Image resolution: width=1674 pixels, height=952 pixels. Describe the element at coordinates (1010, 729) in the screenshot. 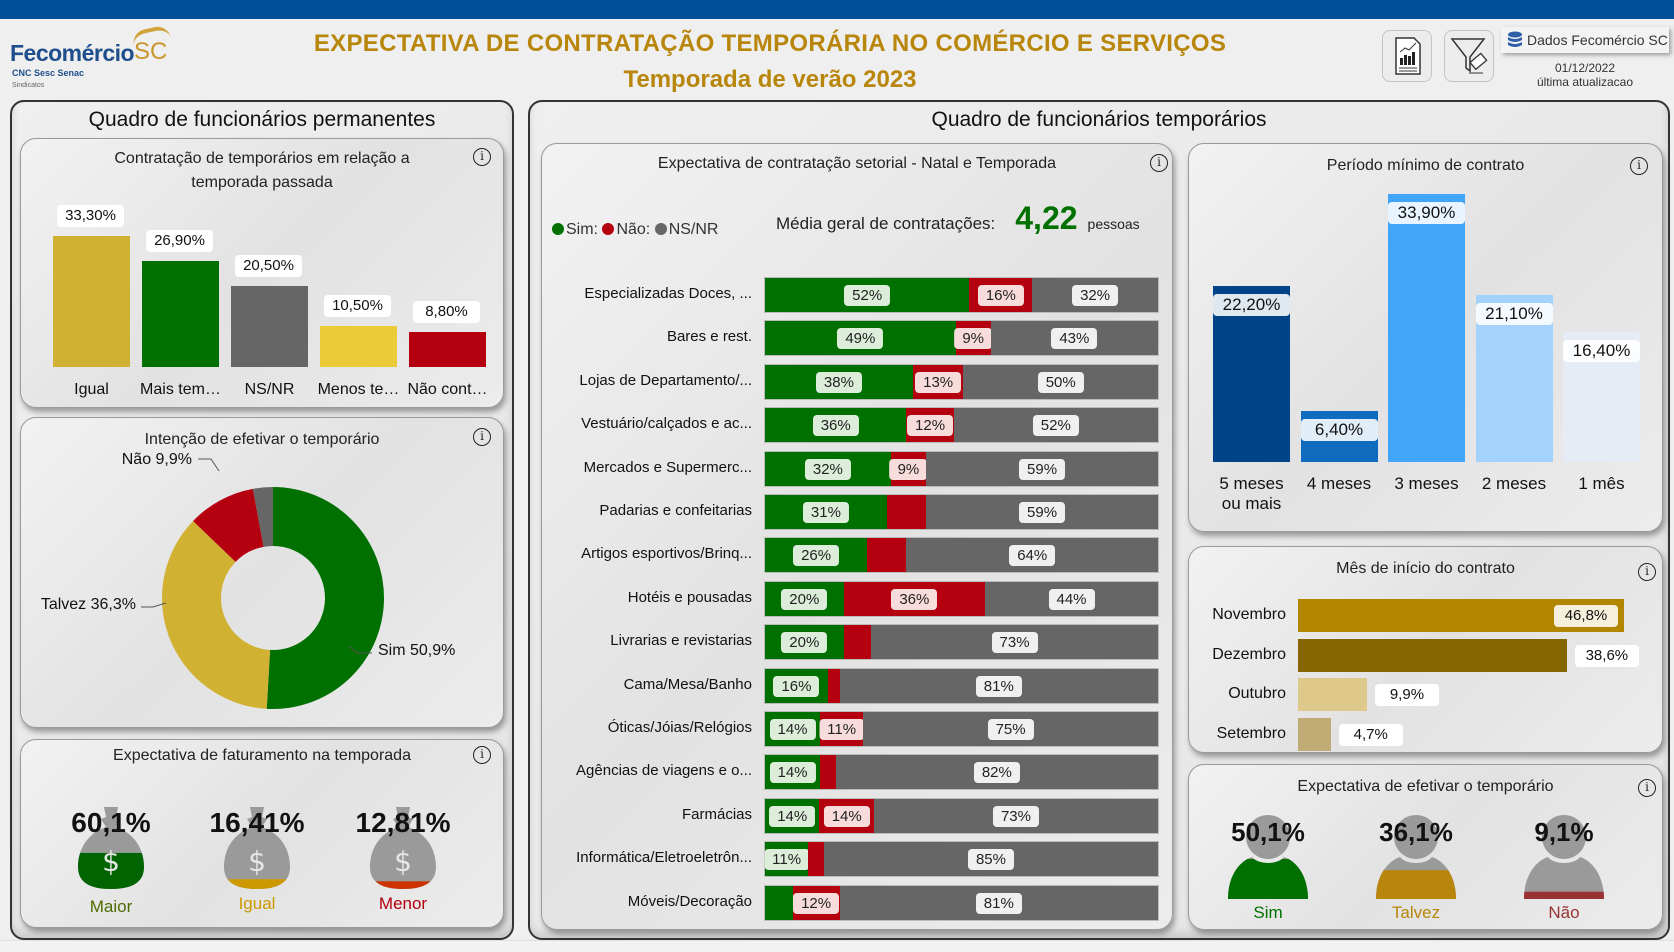

I see `sector-segment-nsnr: 75%` at that location.